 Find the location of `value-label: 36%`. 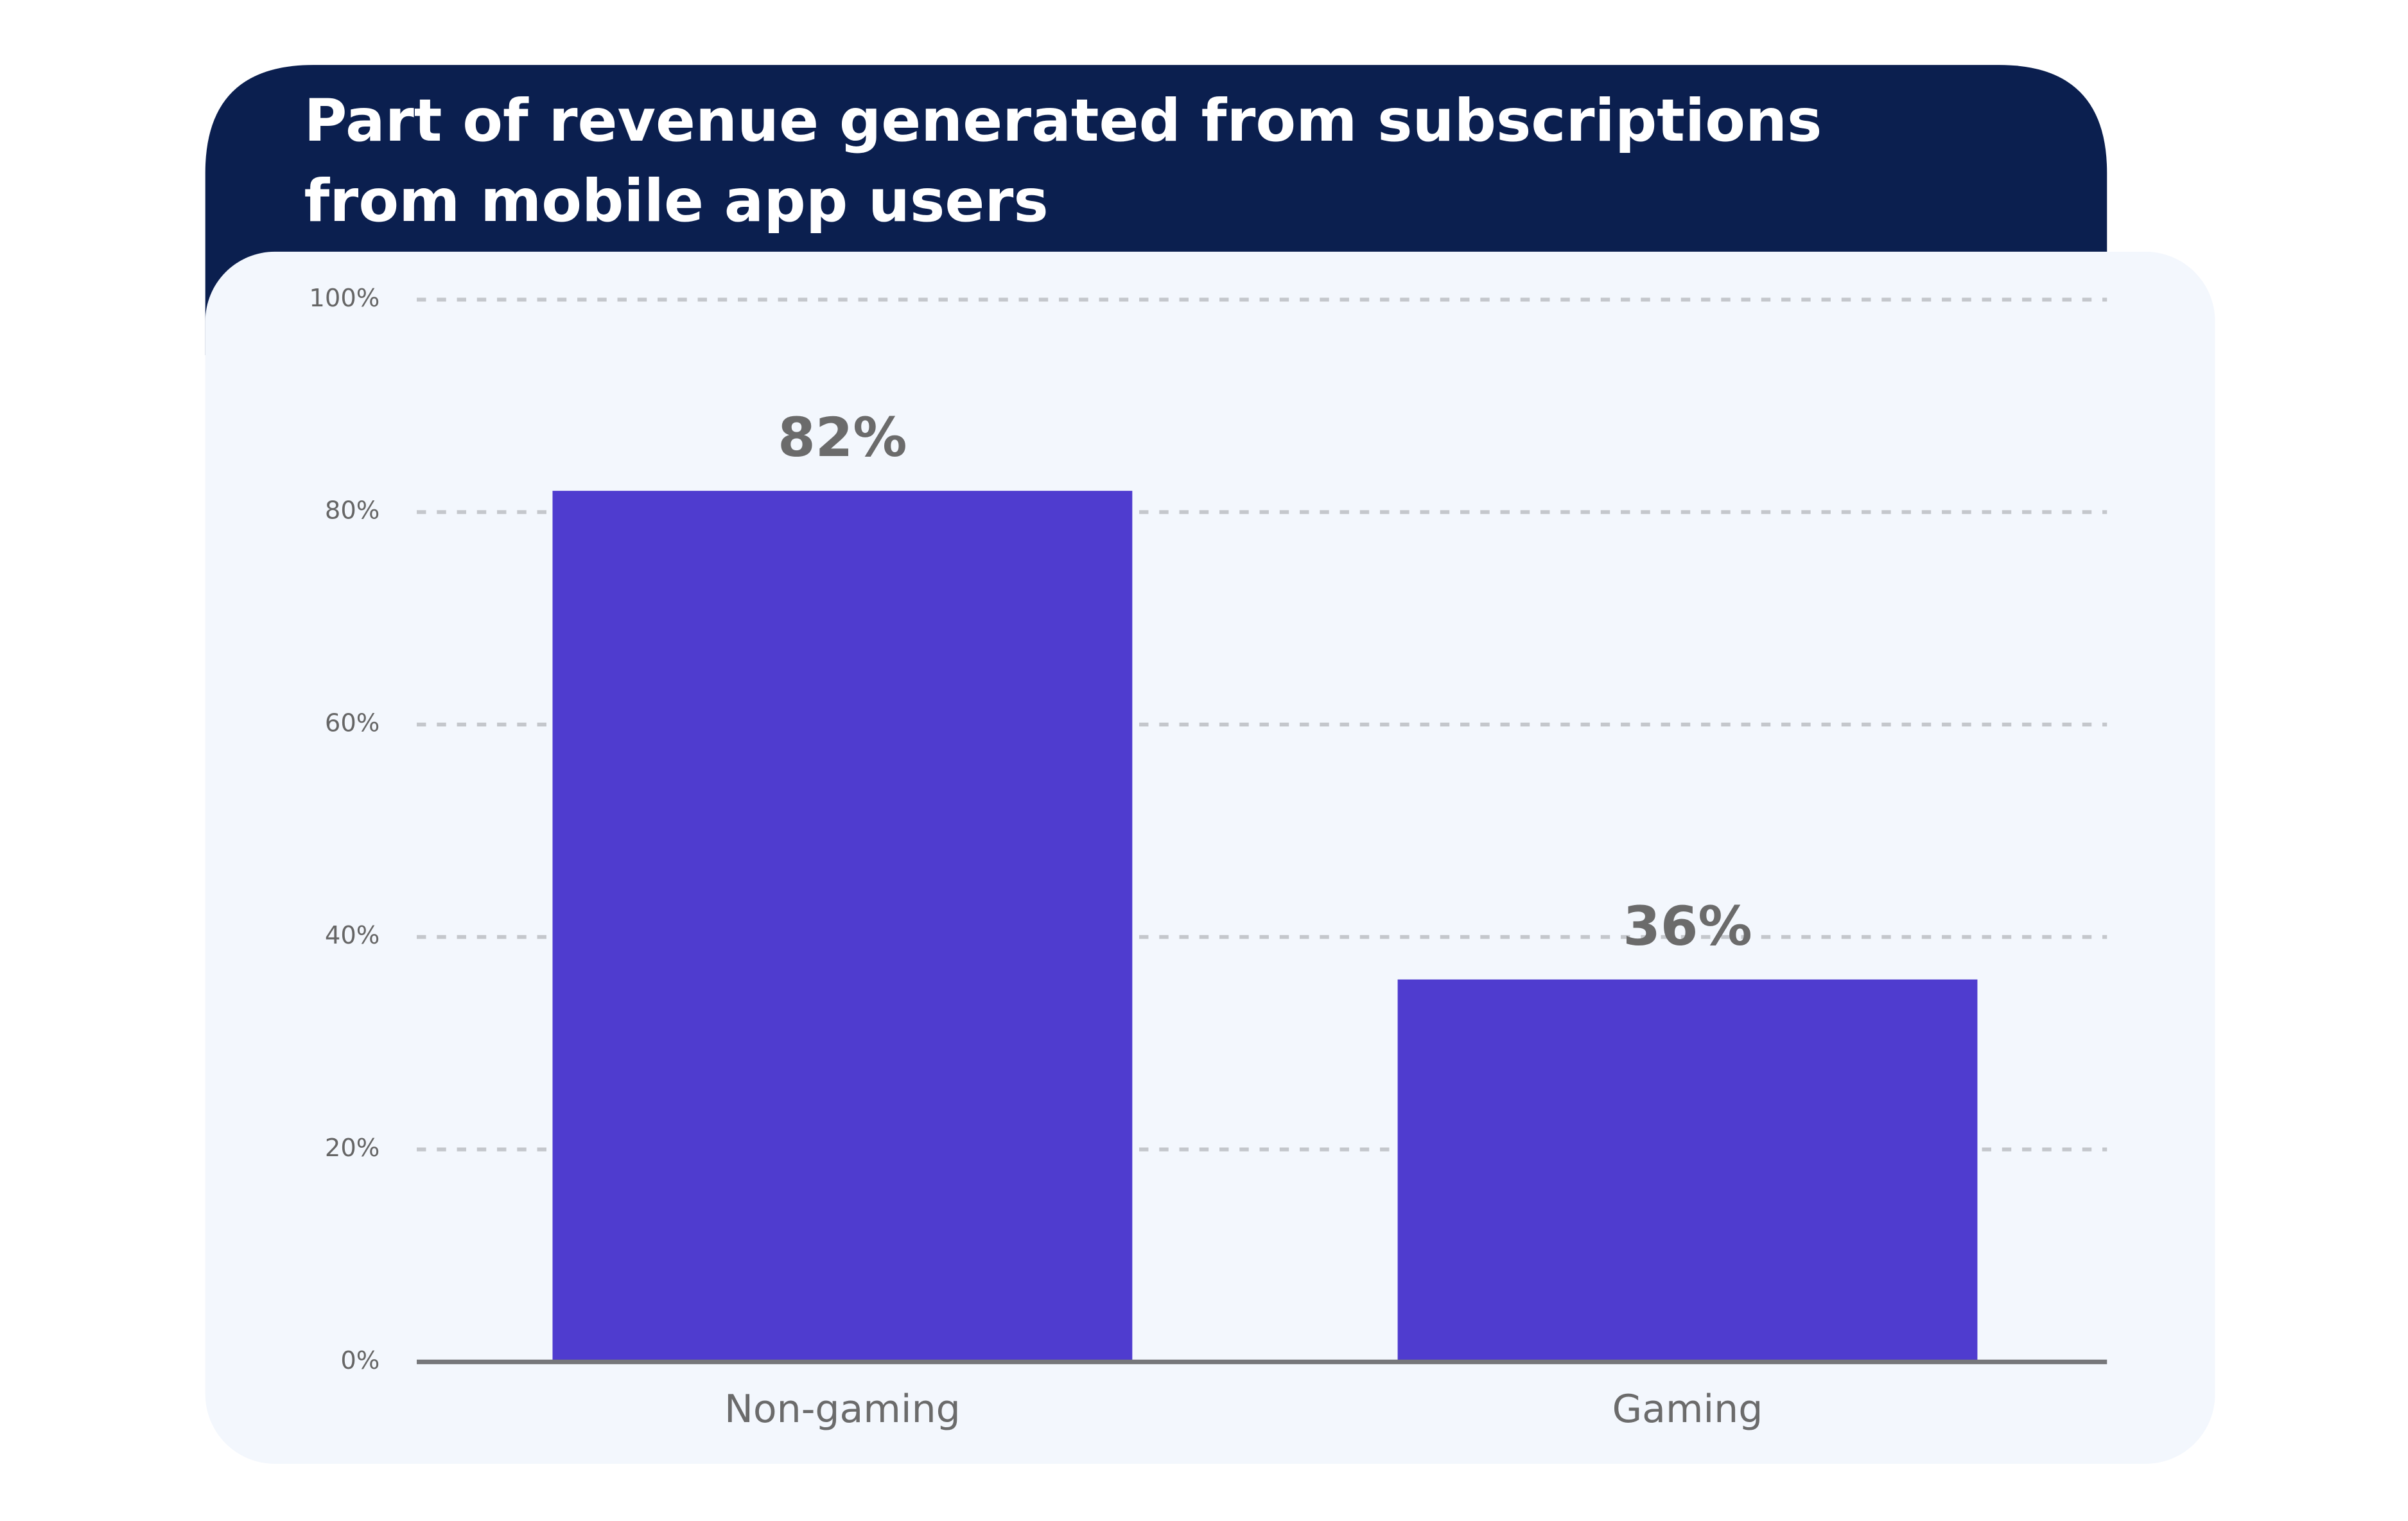

value-label: 36% is located at coordinates (1687, 926).